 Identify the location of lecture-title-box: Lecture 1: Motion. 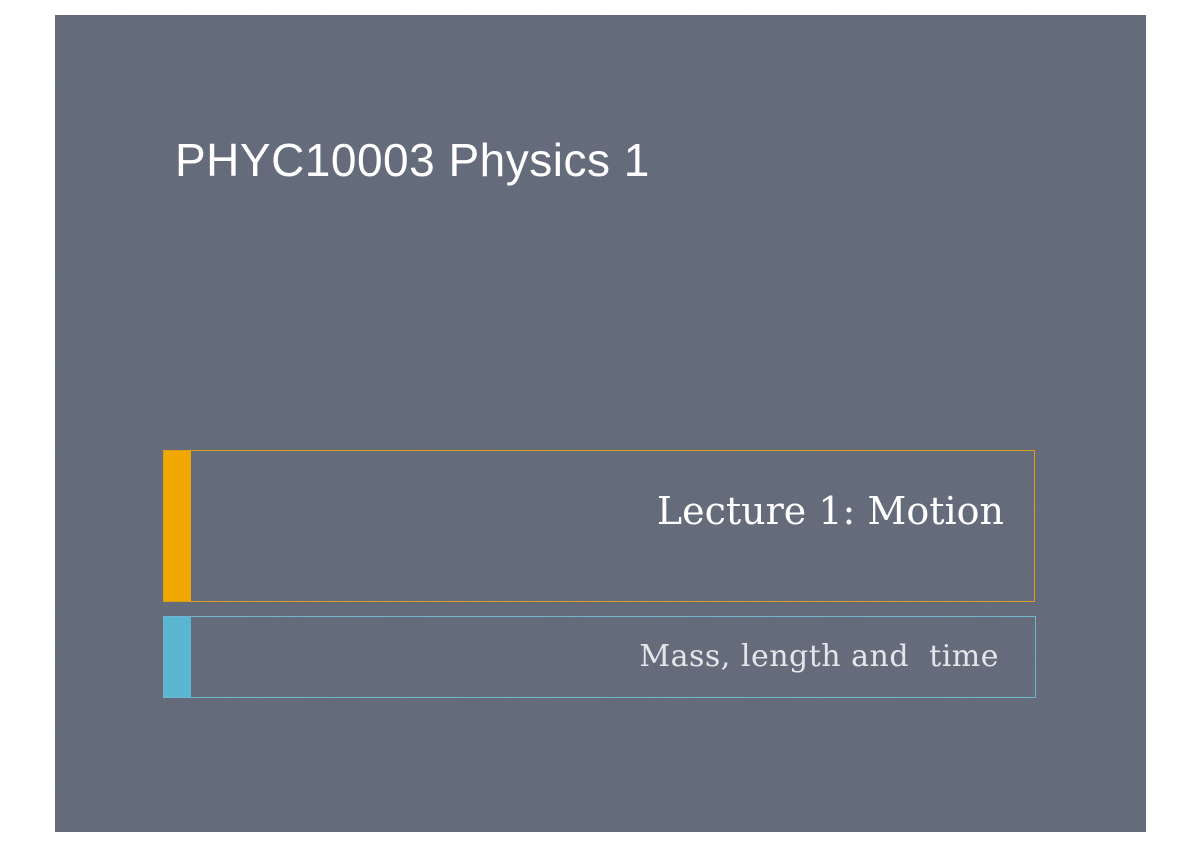
(599, 526).